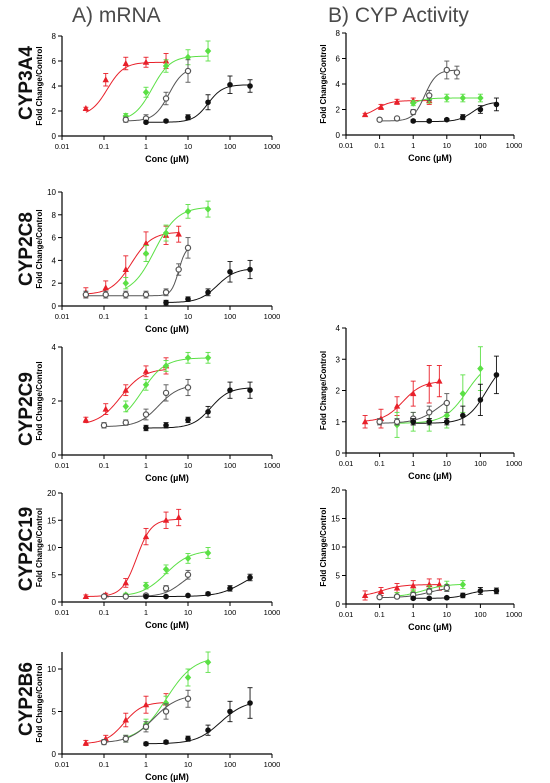  Describe the element at coordinates (379, 463) in the screenshot. I see `x-tick-label: 0.1` at that location.